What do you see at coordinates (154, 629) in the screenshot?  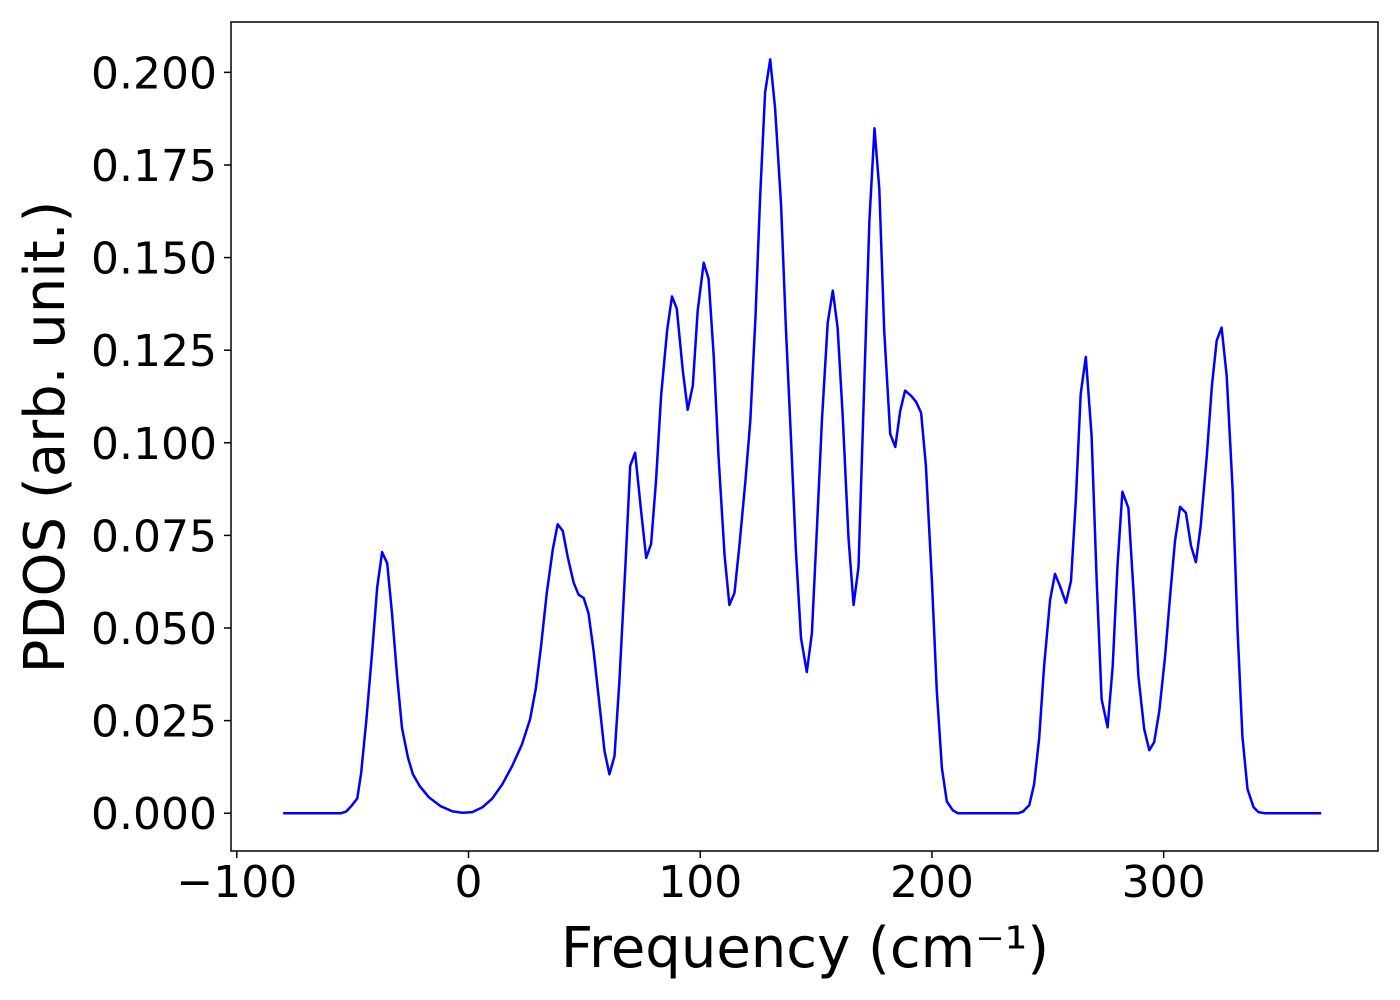 I see `y-tick-label: 0.050` at bounding box center [154, 629].